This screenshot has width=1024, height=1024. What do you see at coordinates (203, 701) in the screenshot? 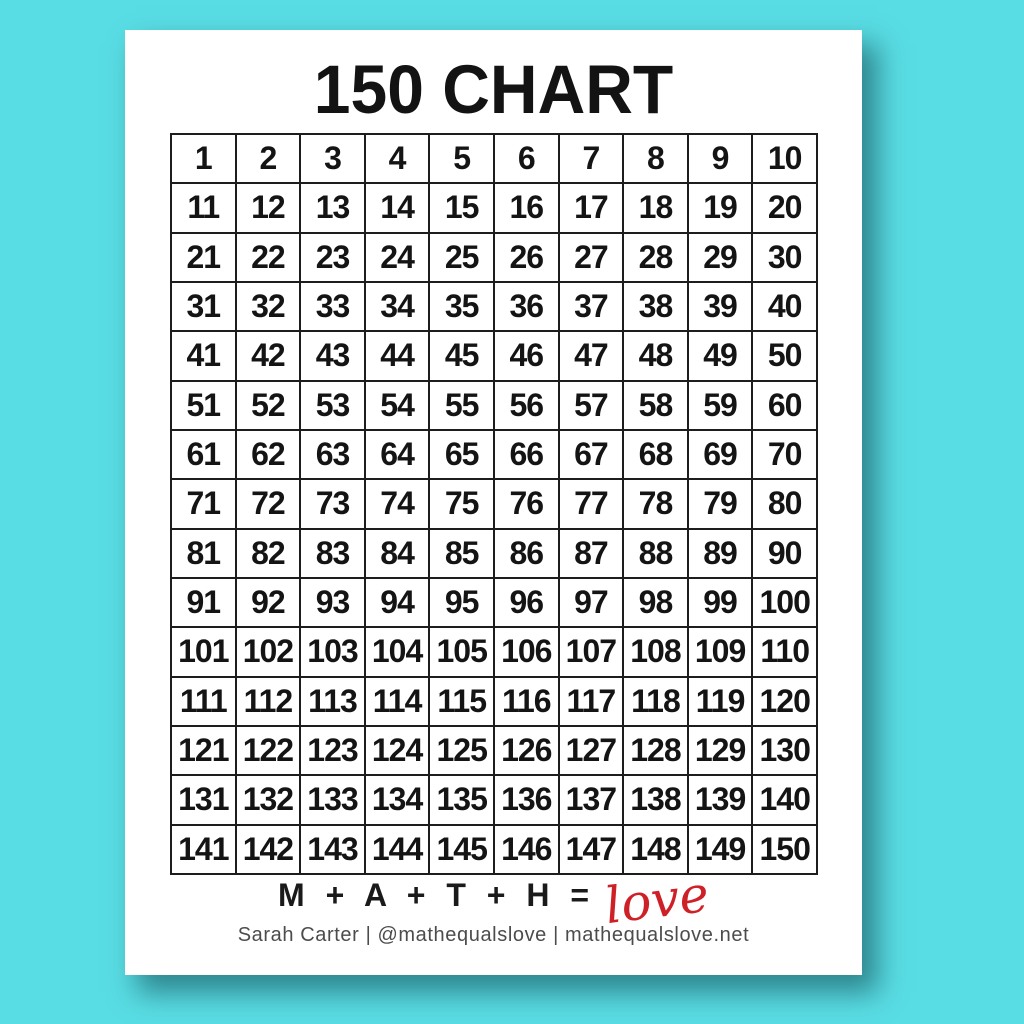
I see `grid-cell: 111` at bounding box center [203, 701].